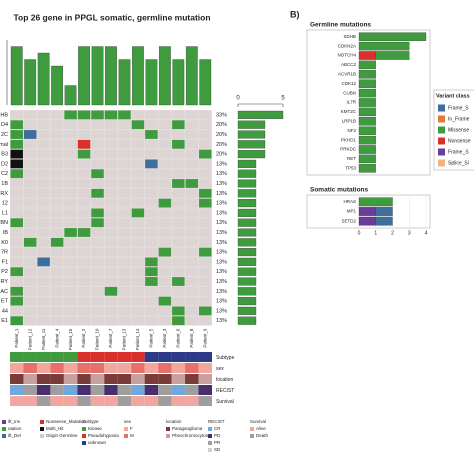  I want to click on gene-label: D4, so click(4, 125).